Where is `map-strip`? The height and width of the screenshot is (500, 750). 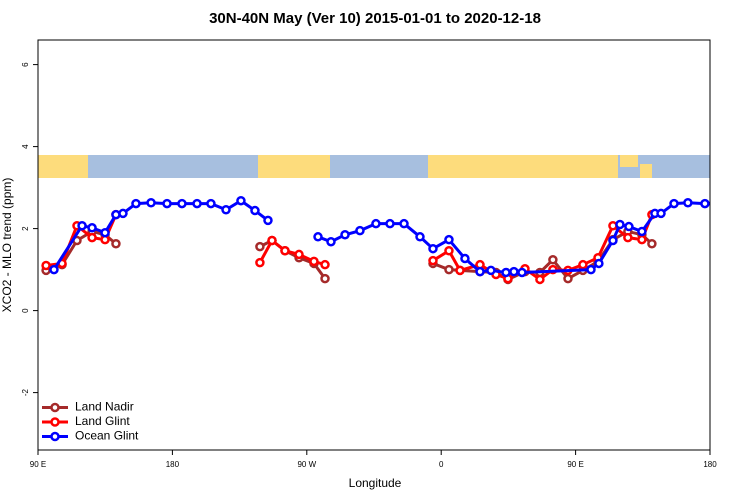
map-strip is located at coordinates (374, 166).